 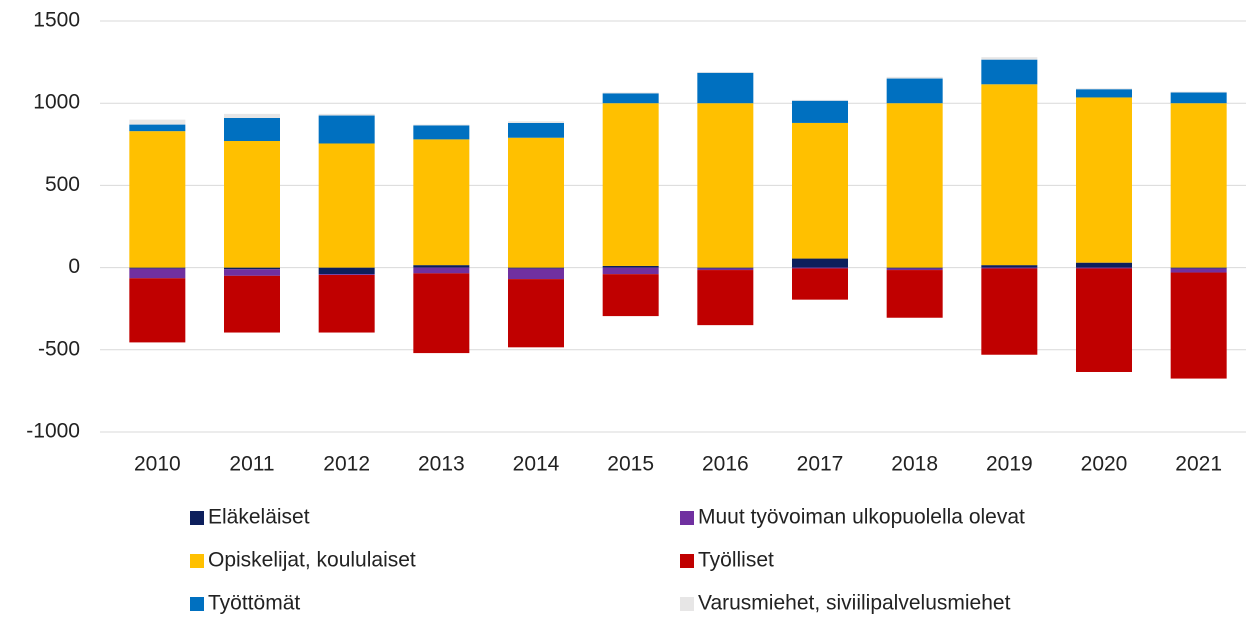 I want to click on x-tick-label: 2018, so click(x=914, y=464).